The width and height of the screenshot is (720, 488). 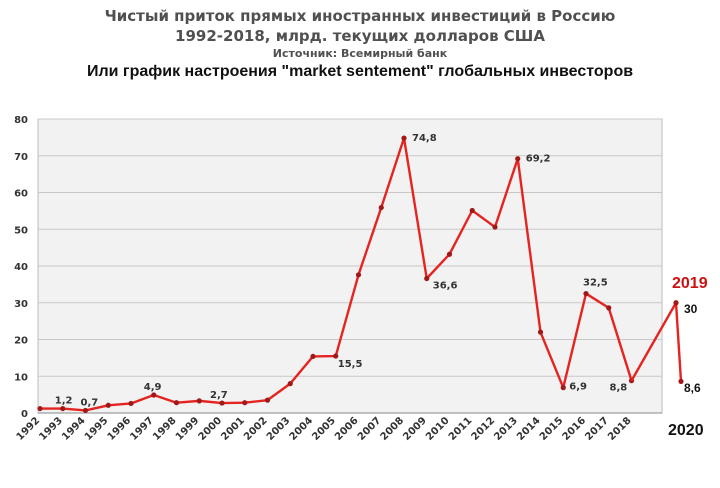 What do you see at coordinates (538, 159) in the screenshot?
I see `data-label: 69,2` at bounding box center [538, 159].